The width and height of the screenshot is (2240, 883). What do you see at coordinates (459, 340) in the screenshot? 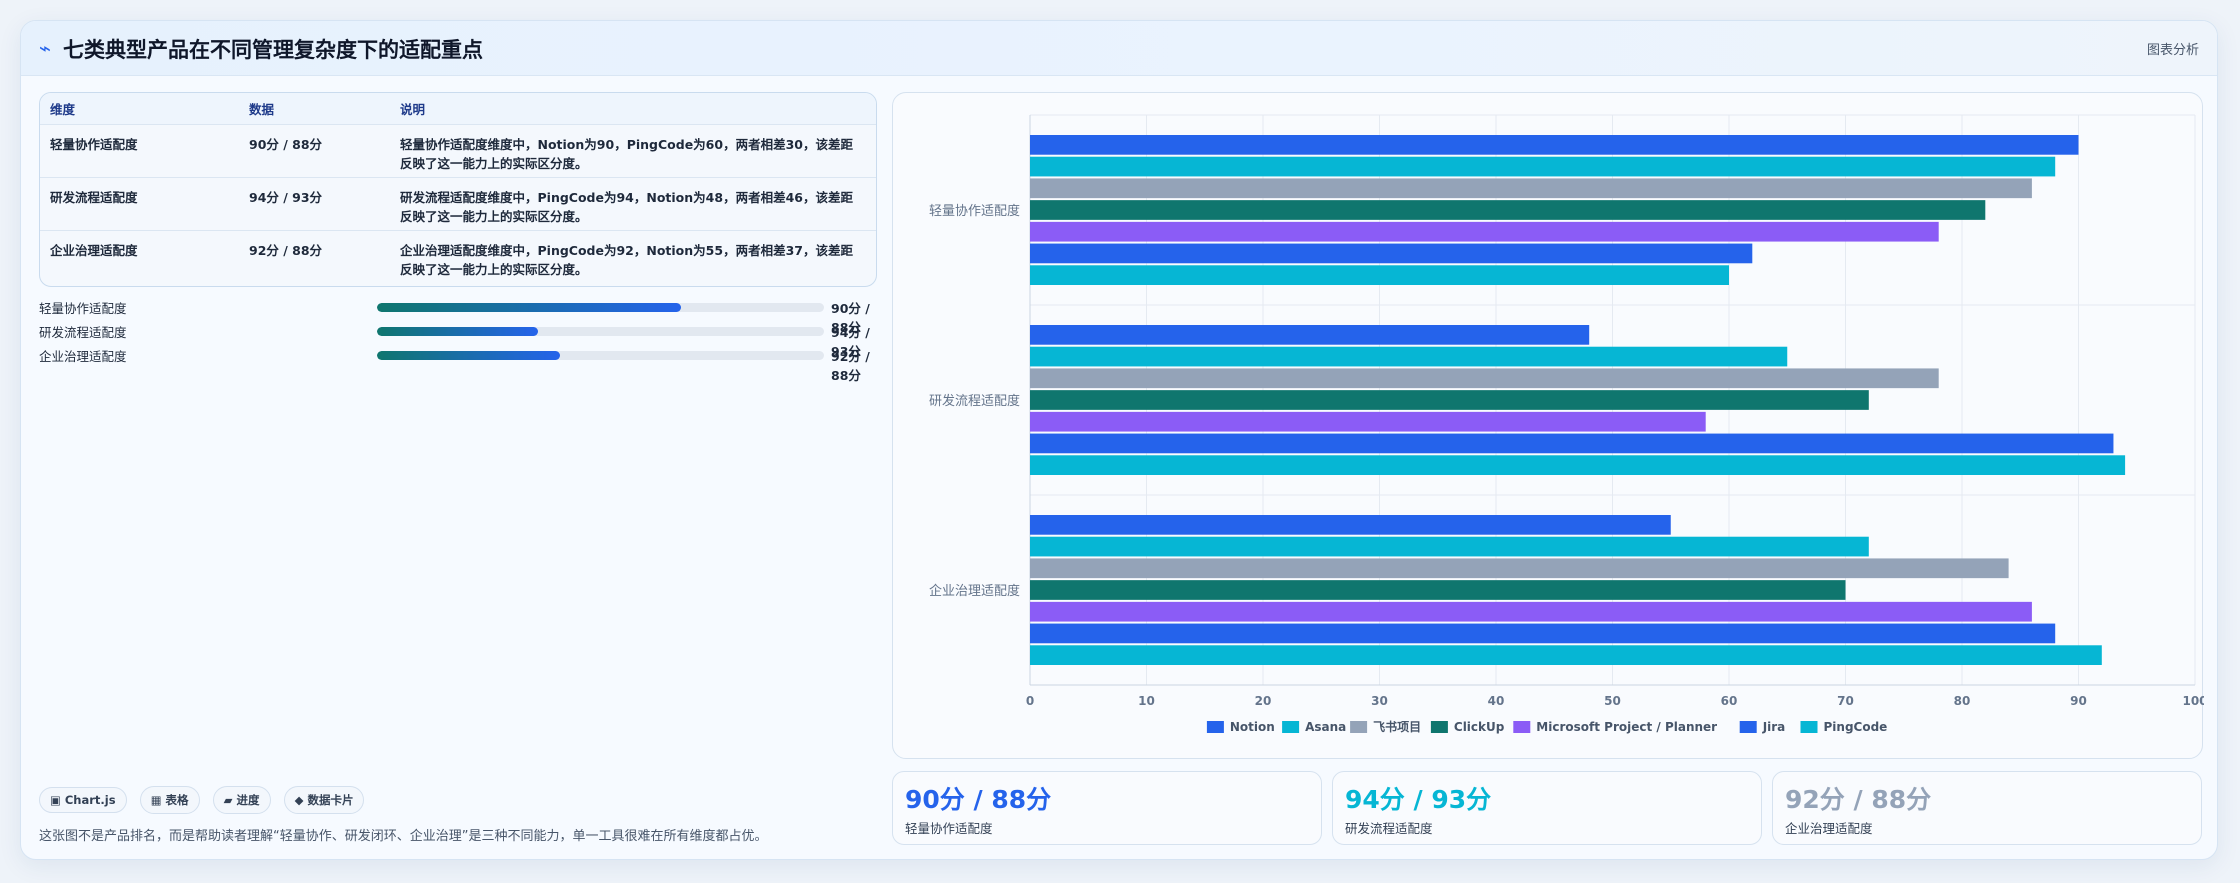
I see `progress-row: 研发流程适配度 94分 / 93分` at bounding box center [459, 340].